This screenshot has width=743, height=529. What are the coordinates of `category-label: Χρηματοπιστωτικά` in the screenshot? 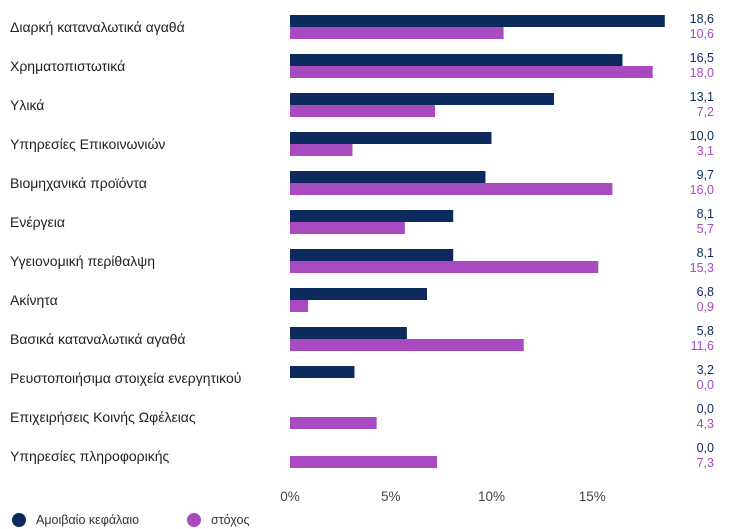 It's located at (67, 66).